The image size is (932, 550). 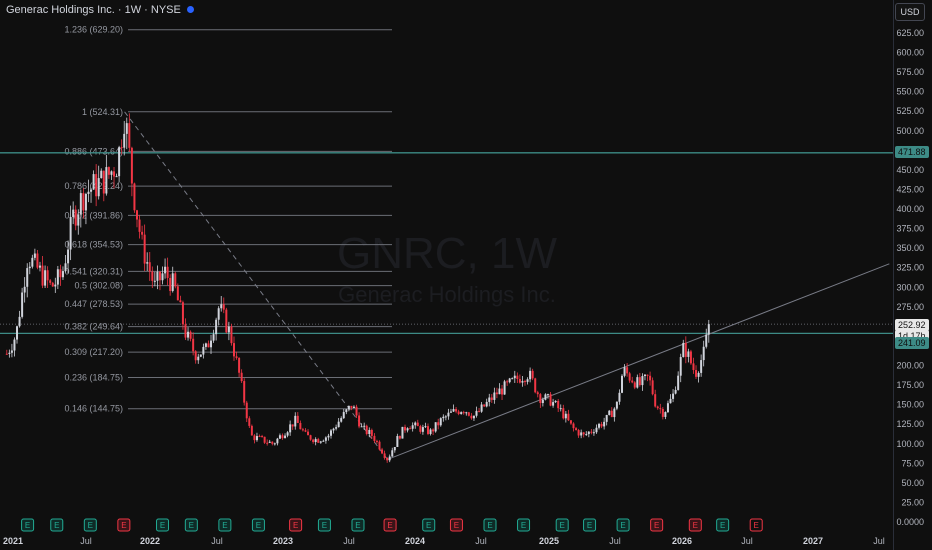 I want to click on currency-button: USD, so click(x=910, y=12).